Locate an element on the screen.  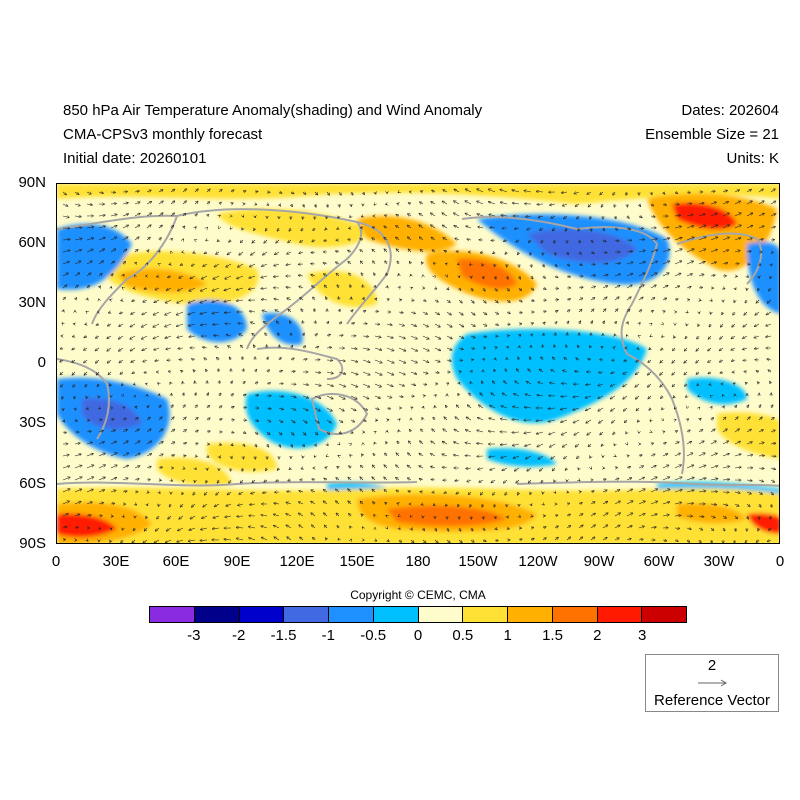
lat-label: 30S is located at coordinates (32, 422).